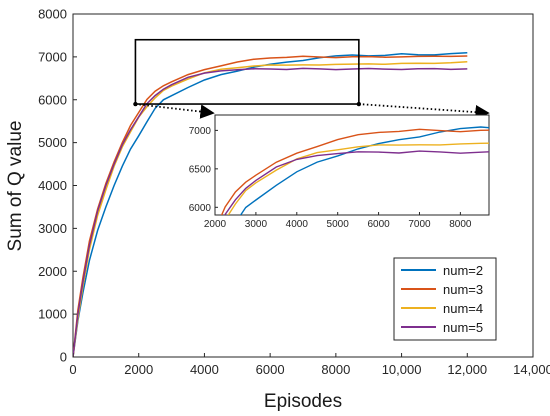 Image resolution: width=550 pixels, height=416 pixels. Describe the element at coordinates (204, 369) in the screenshot. I see `x-tick-label: 4000` at that location.